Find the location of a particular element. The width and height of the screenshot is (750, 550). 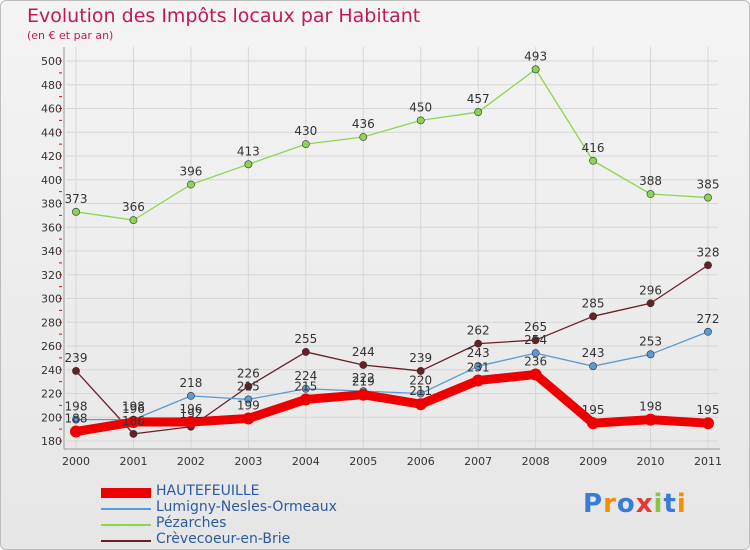

x-tick-label: 2000 is located at coordinates (76, 461).